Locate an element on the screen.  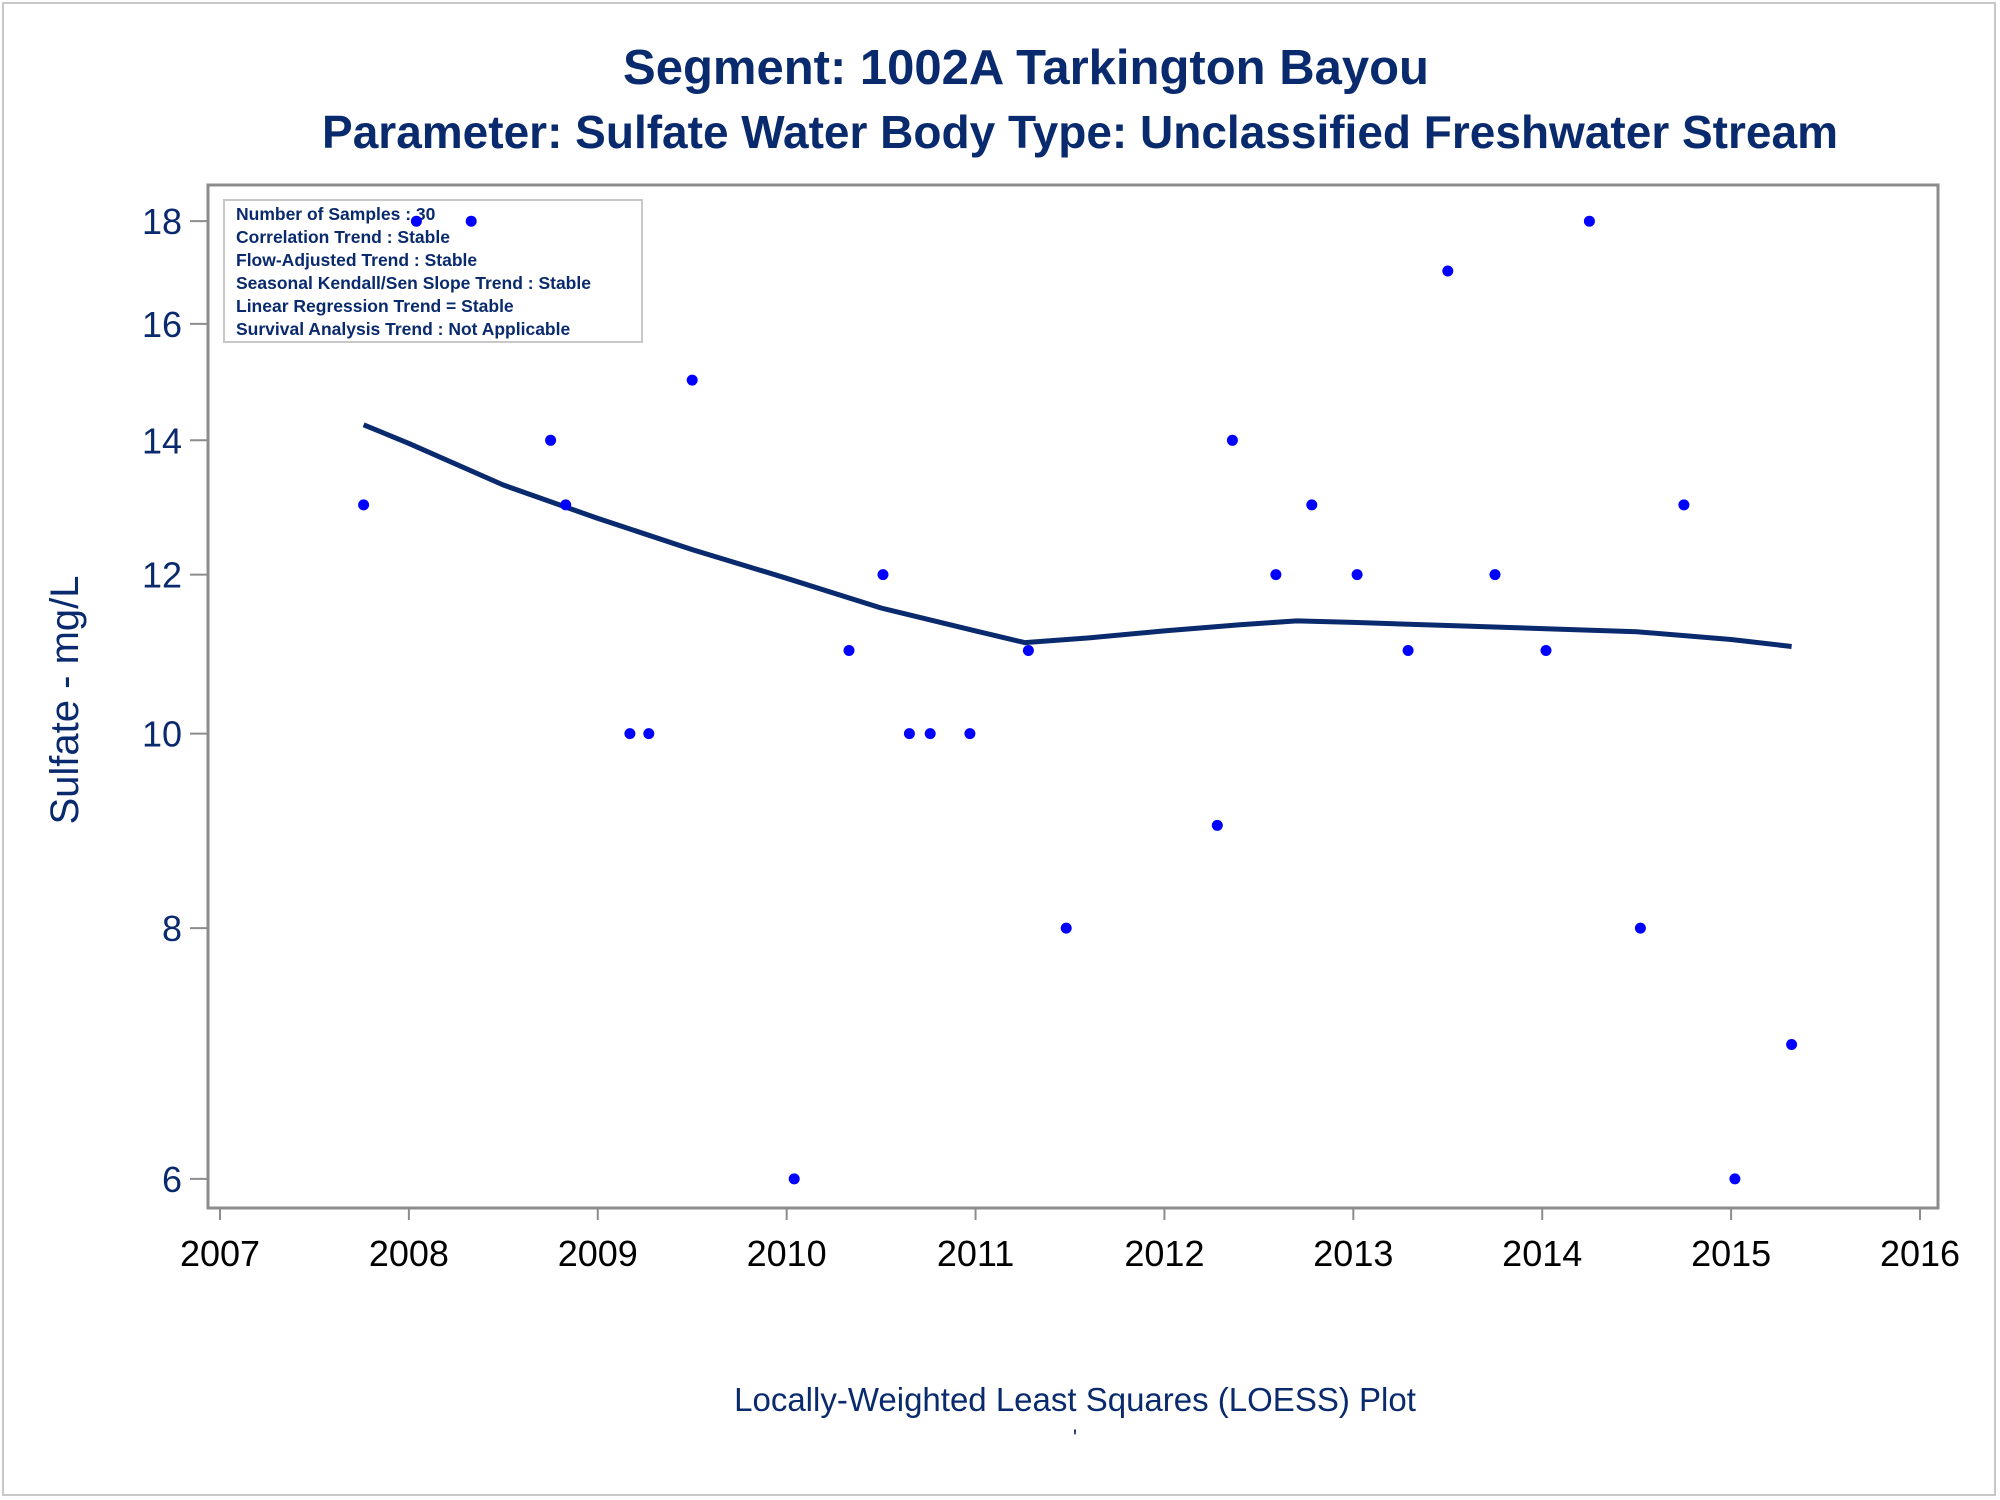
stats-box-frame is located at coordinates (433, 271).